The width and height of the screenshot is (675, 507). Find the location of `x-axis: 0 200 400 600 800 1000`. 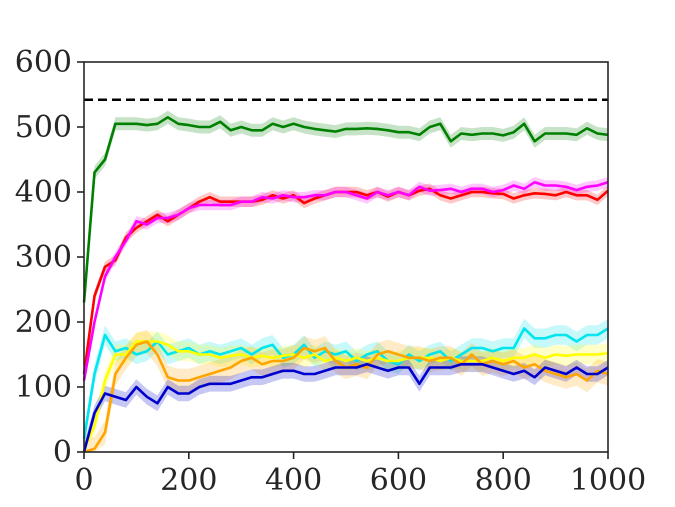

x-axis: 0 200 400 600 800 1000 is located at coordinates (360, 475).